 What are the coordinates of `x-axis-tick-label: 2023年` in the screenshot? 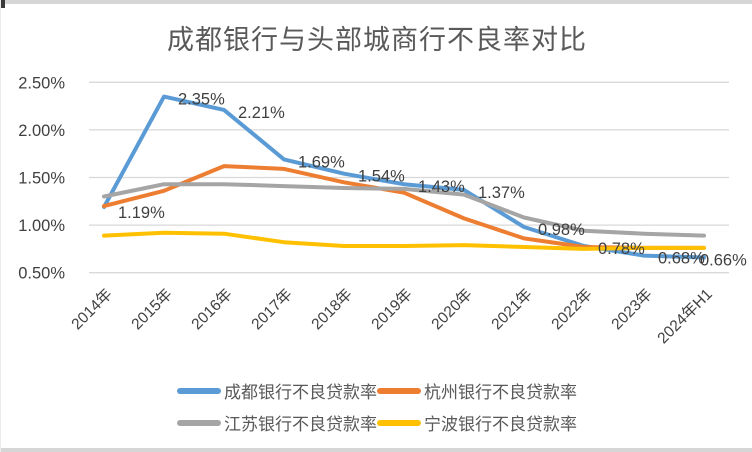 It's located at (632, 309).